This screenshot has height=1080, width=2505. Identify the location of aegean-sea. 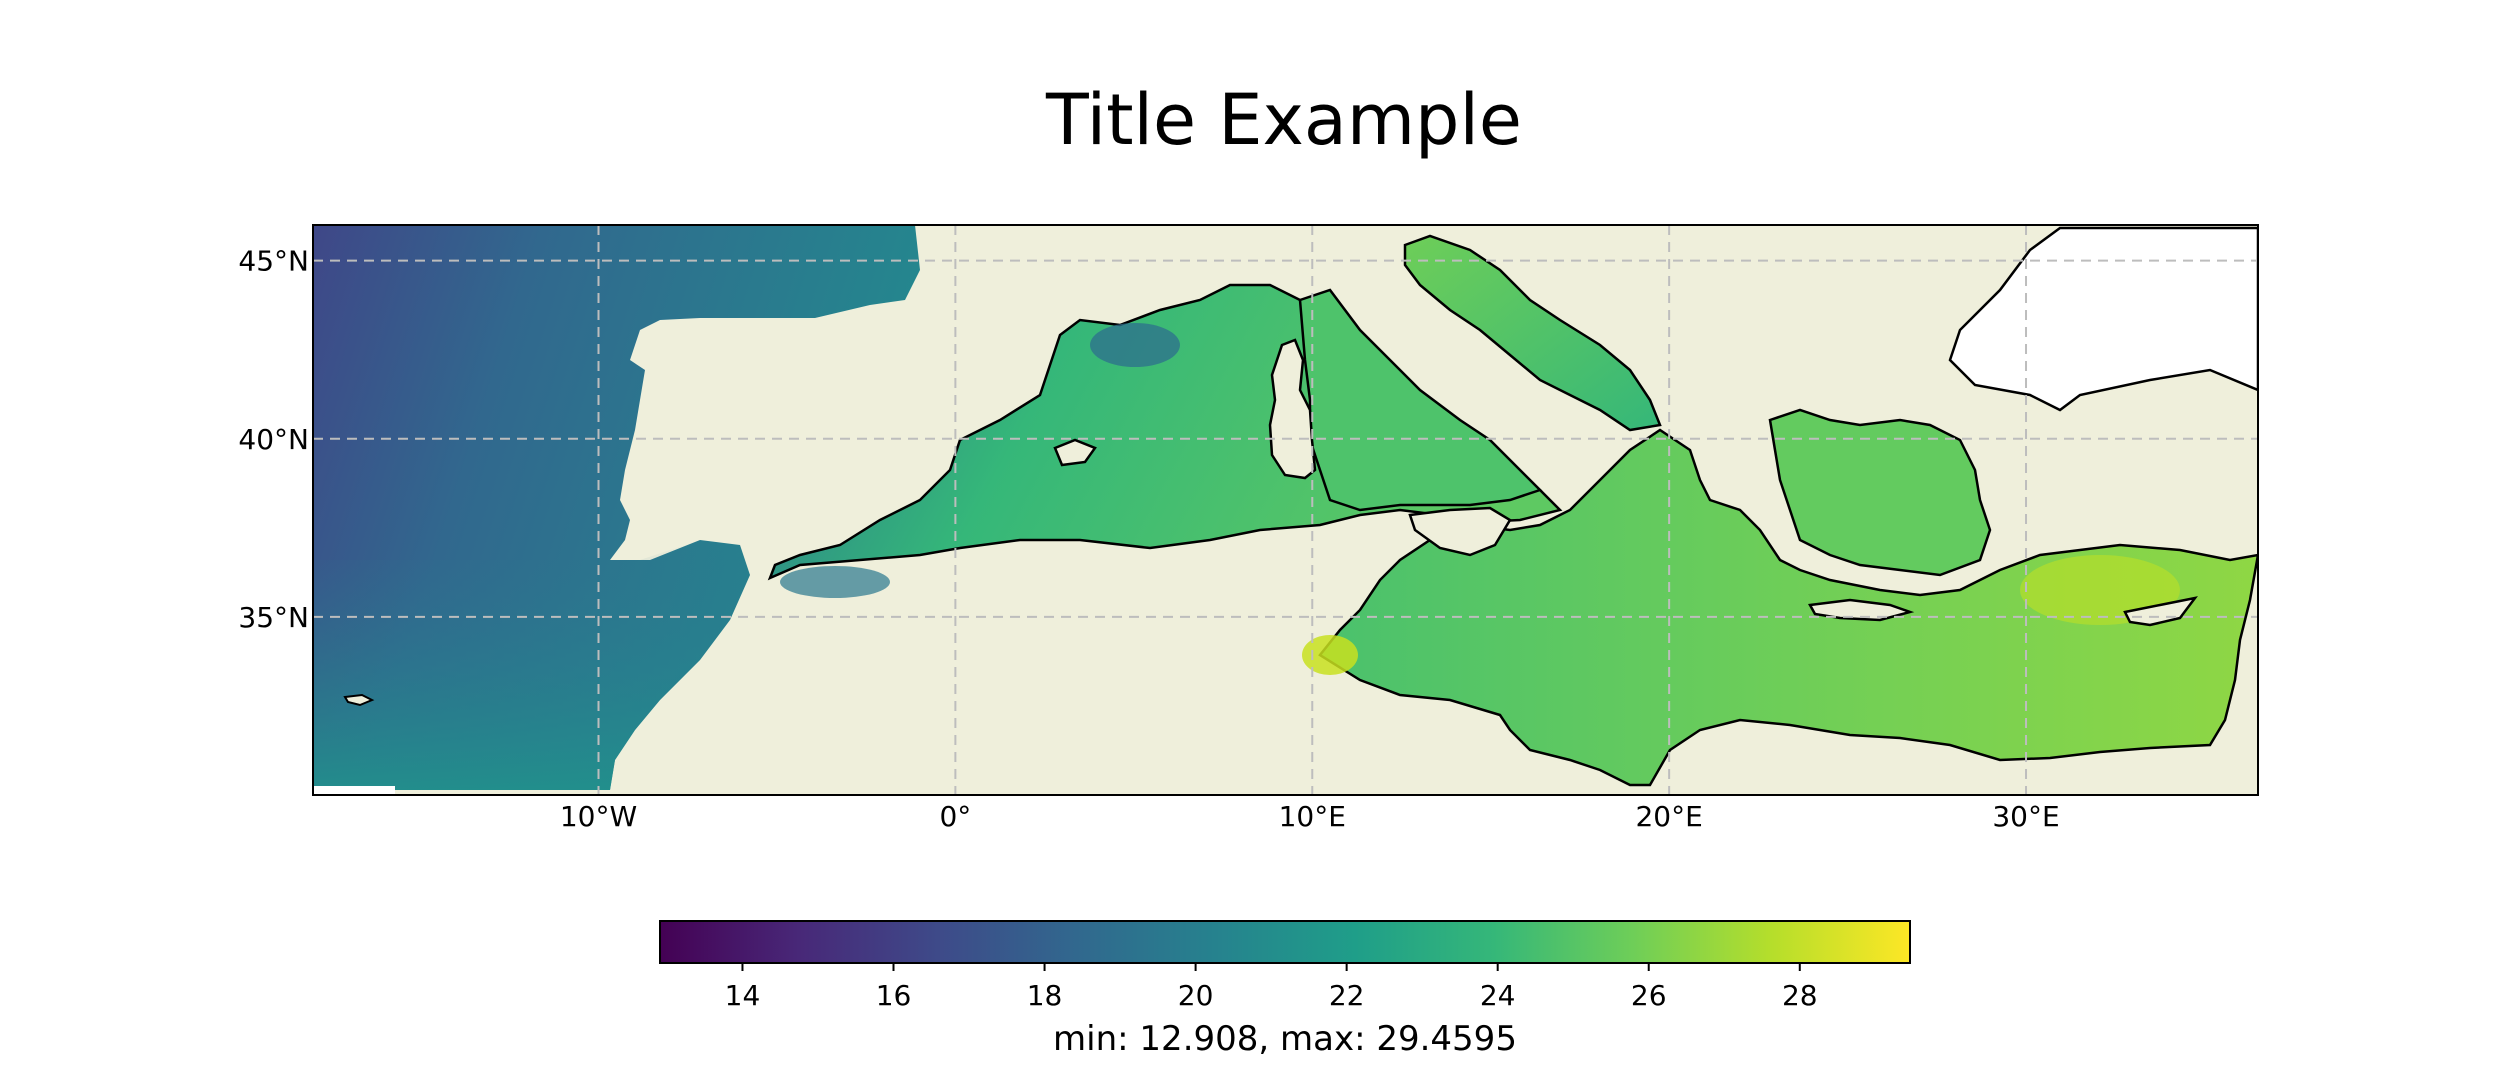
(1880, 492).